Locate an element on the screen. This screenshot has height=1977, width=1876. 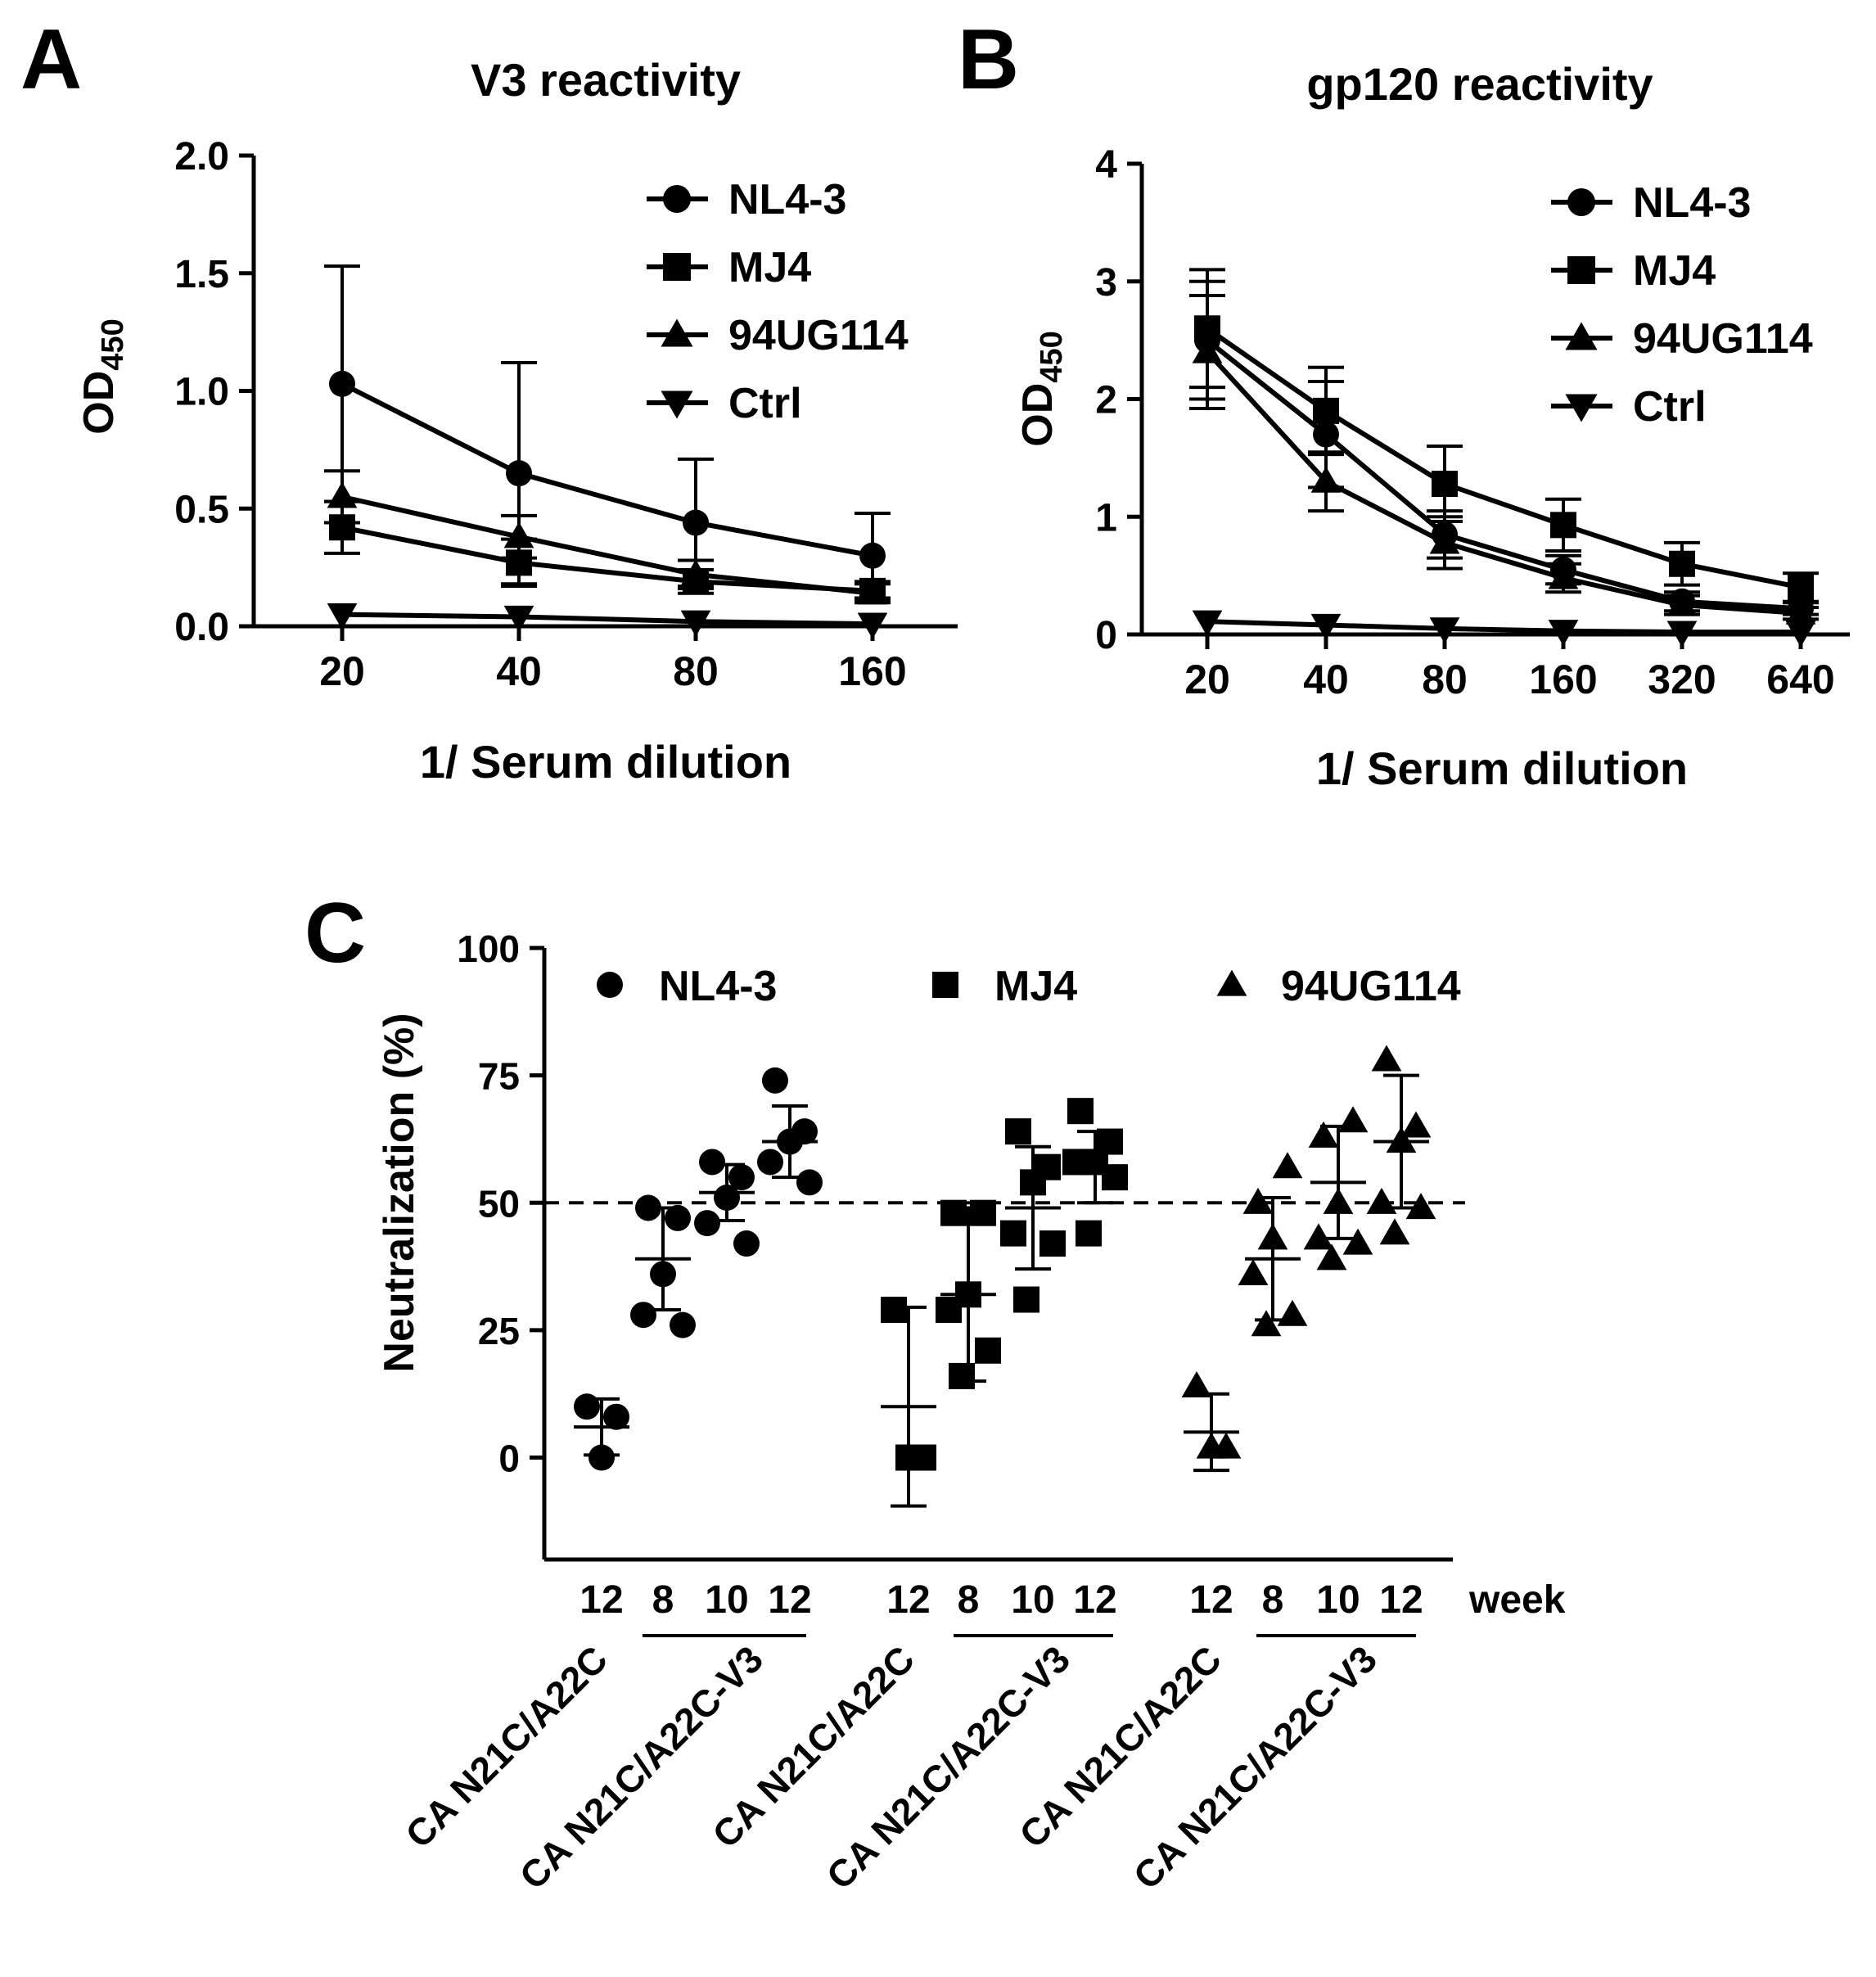
panel-b-x-tick-label: 40 is located at coordinates (1326, 679).